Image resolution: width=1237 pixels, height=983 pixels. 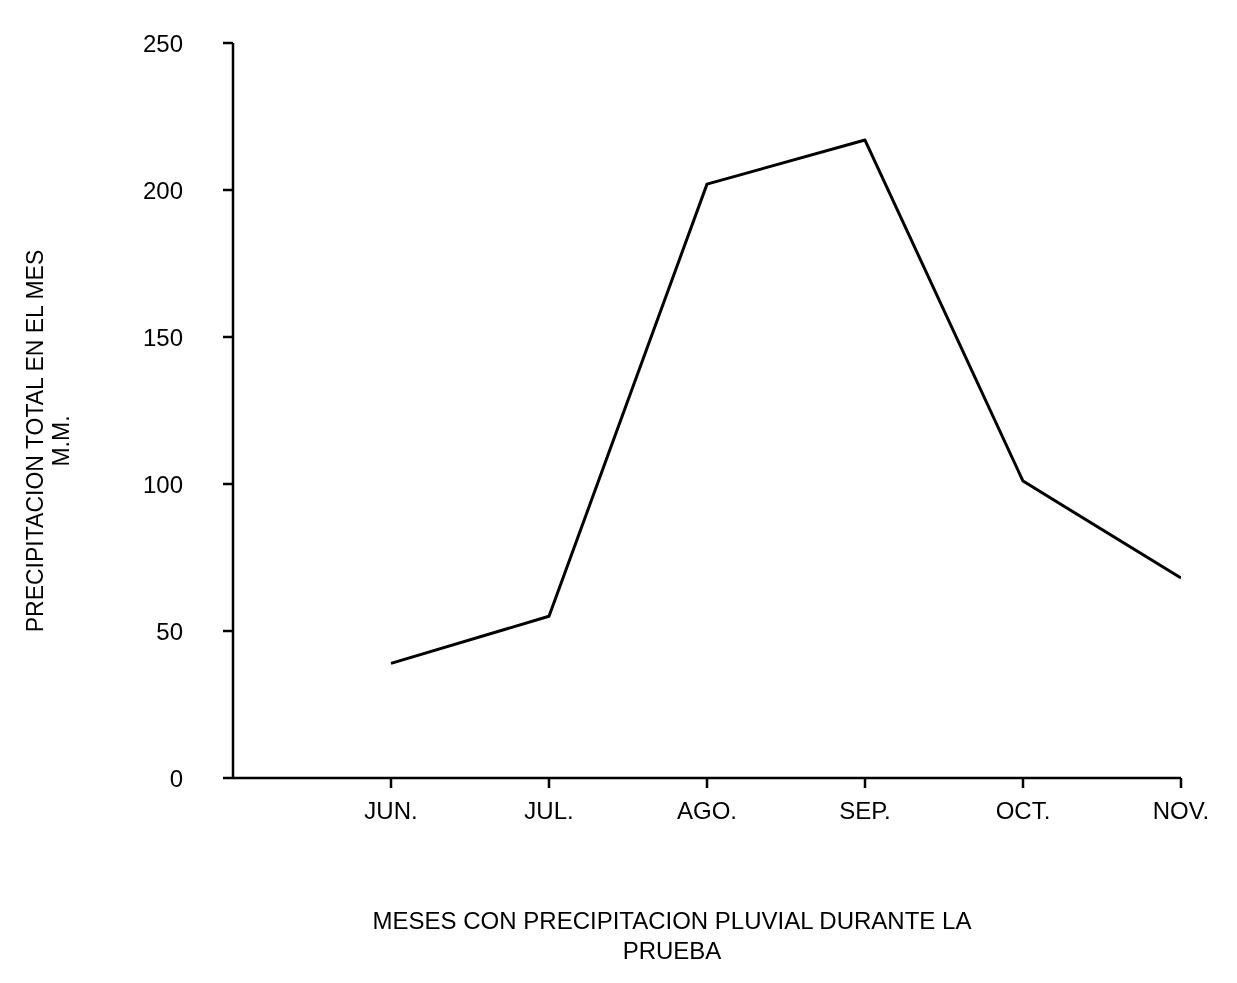 I want to click on y-tick-label: 150, so click(x=162, y=337).